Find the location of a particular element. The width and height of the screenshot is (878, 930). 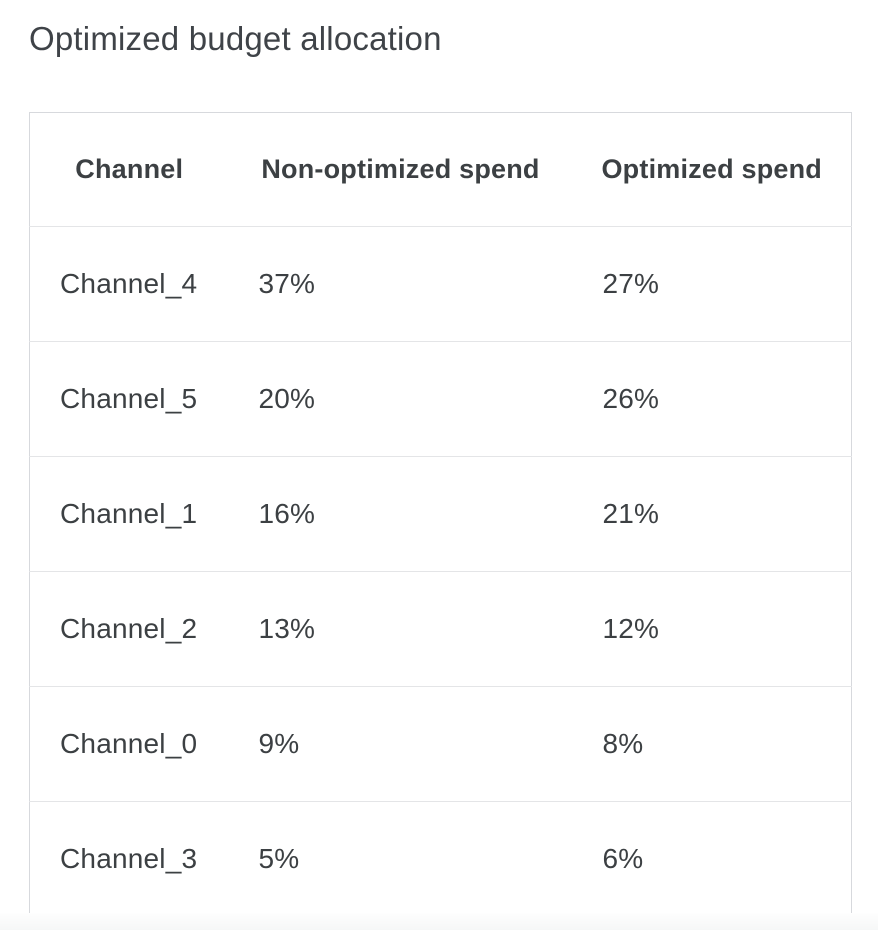

table-row: Channel_3 5% 6% is located at coordinates (440, 859).